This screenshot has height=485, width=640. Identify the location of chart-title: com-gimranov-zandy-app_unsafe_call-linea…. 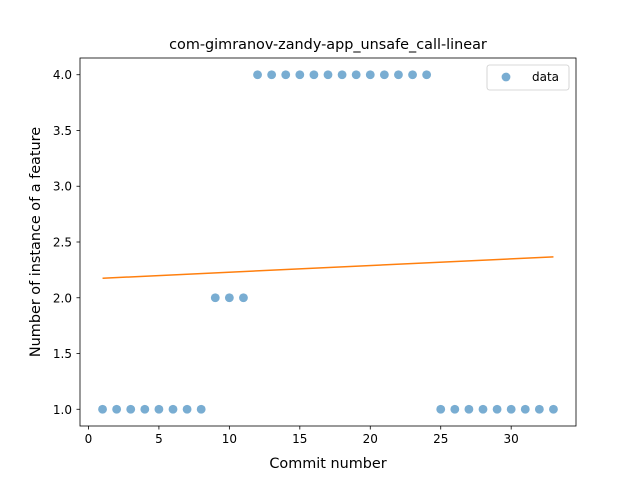
(328, 45).